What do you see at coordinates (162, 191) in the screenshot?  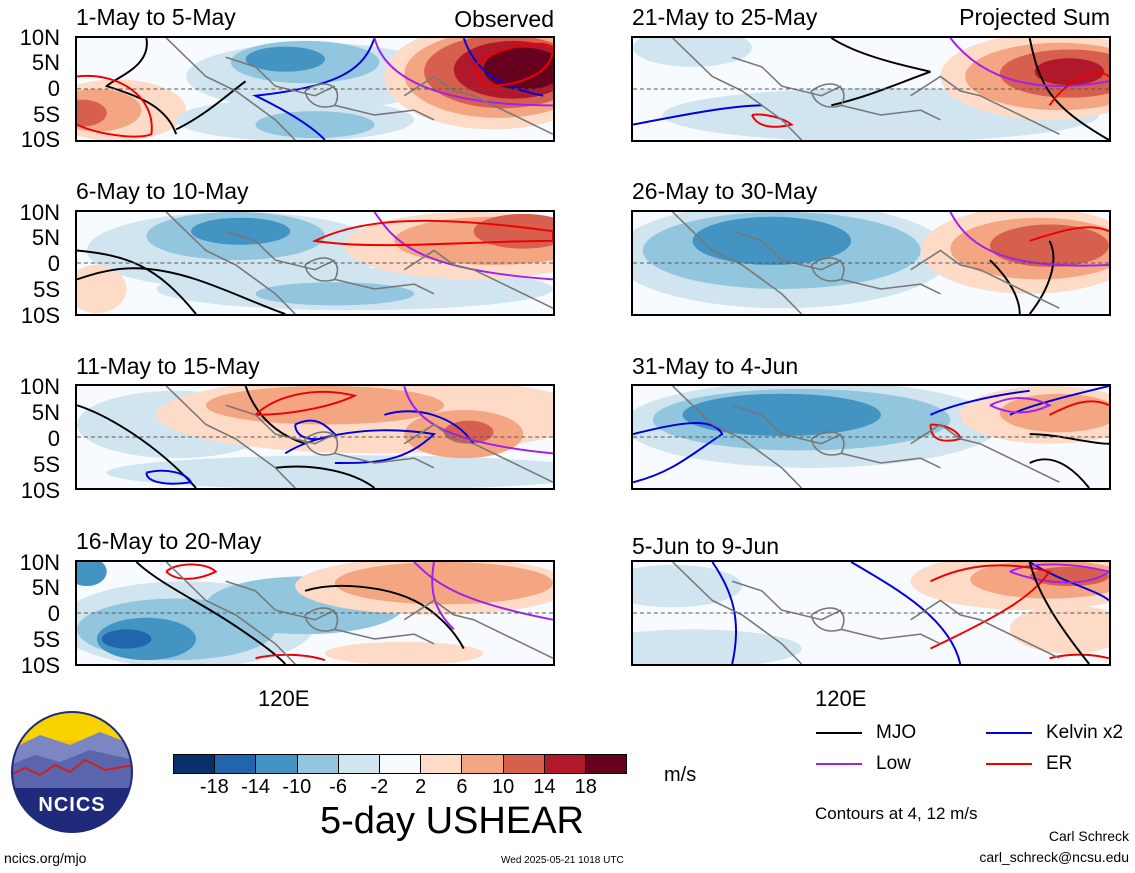 I see `panel-title-3: 6-May to 10-May` at bounding box center [162, 191].